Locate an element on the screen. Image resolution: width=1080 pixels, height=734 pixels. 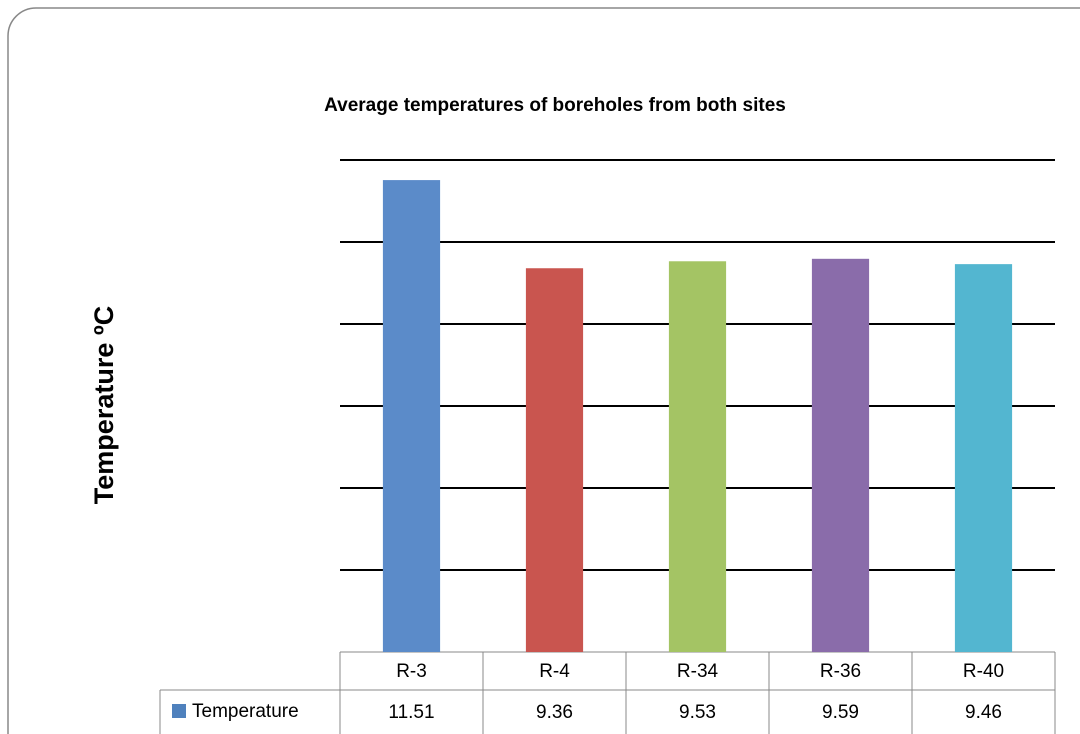
x-tick-label: R-36 is located at coordinates (840, 671).